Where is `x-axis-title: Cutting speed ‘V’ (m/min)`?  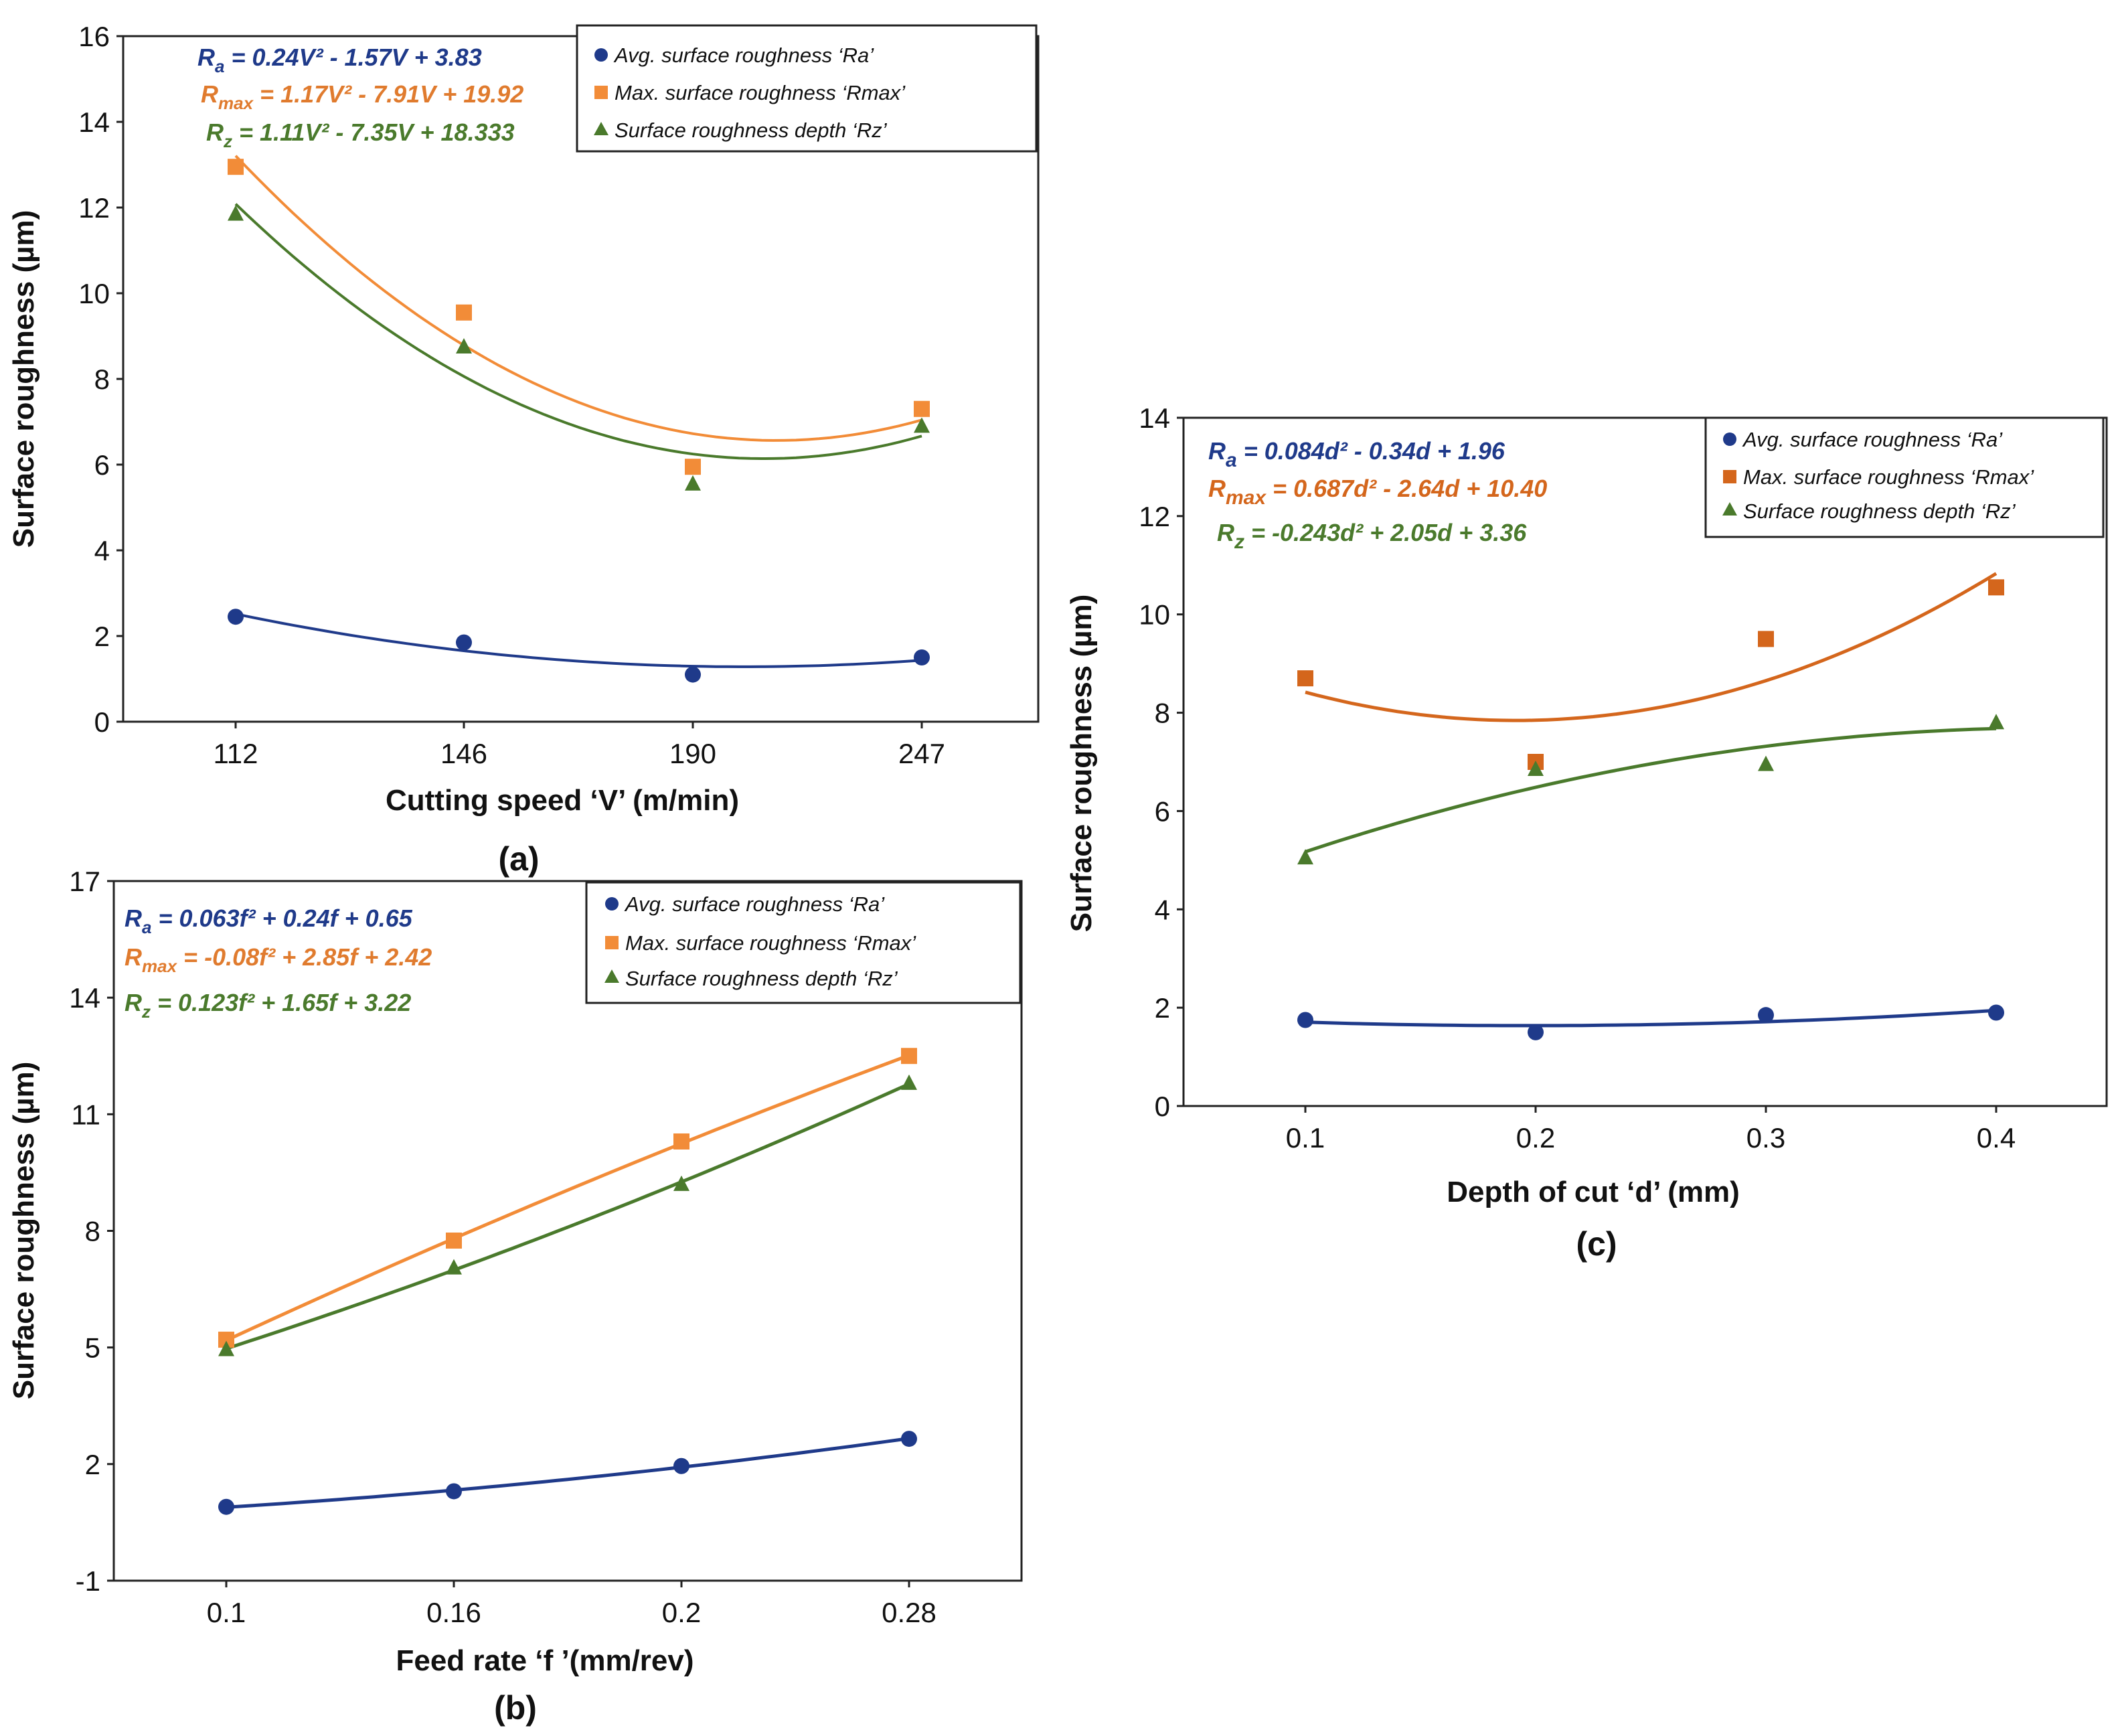 x-axis-title: Cutting speed ‘V’ (m/min) is located at coordinates (562, 801).